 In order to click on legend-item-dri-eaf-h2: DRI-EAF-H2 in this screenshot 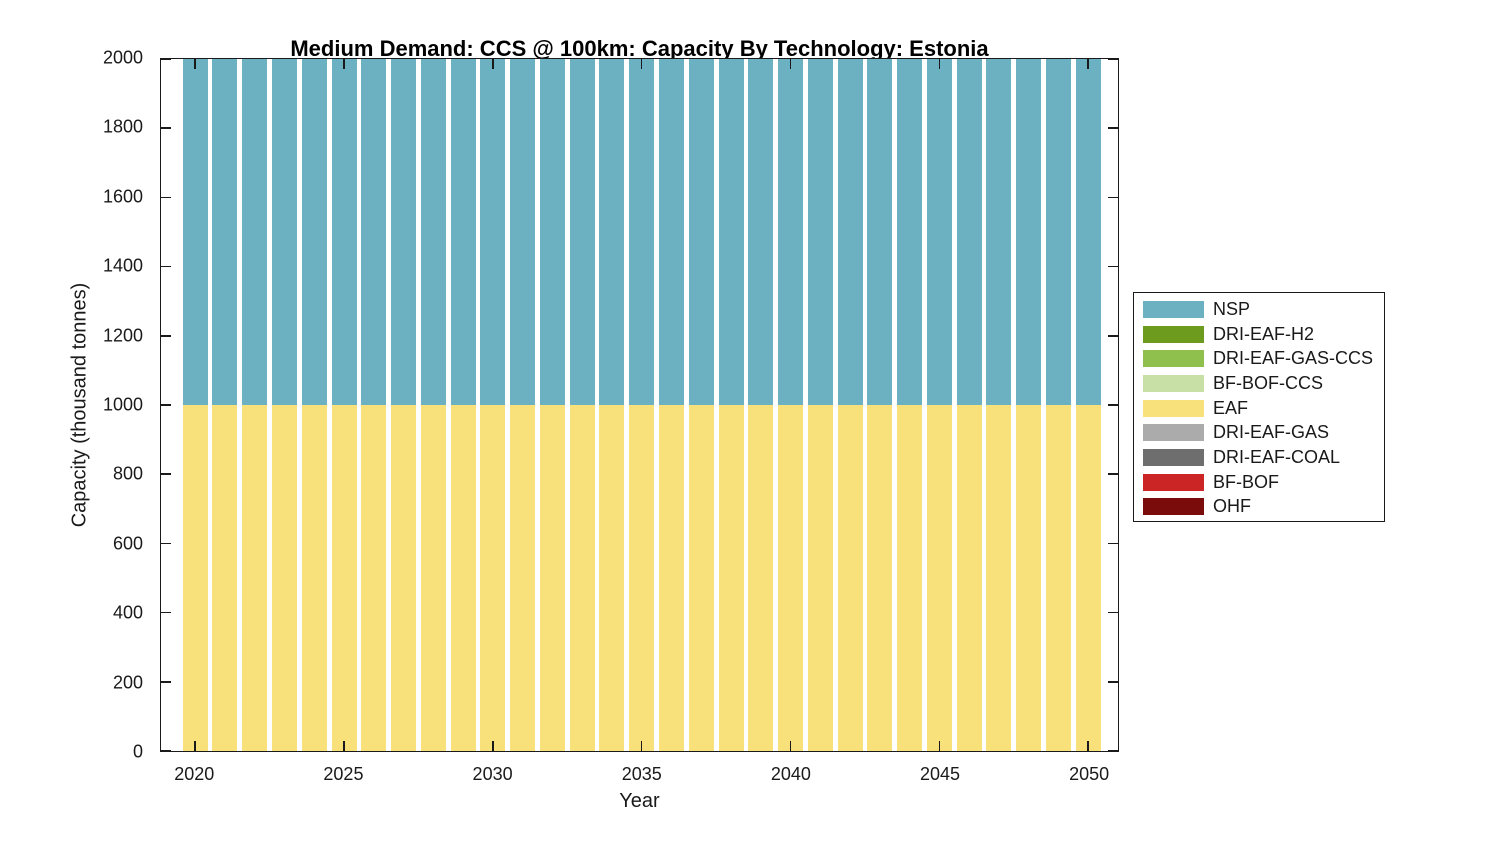, I will do `click(1263, 334)`.